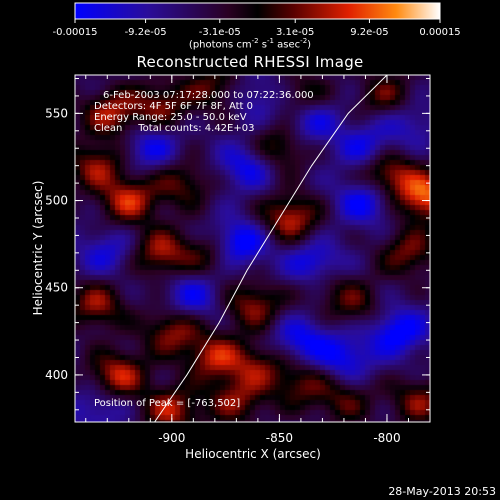 The image size is (500, 500). I want to click on y-axis-label: Heliocentric Y (arcsec), so click(38, 248).